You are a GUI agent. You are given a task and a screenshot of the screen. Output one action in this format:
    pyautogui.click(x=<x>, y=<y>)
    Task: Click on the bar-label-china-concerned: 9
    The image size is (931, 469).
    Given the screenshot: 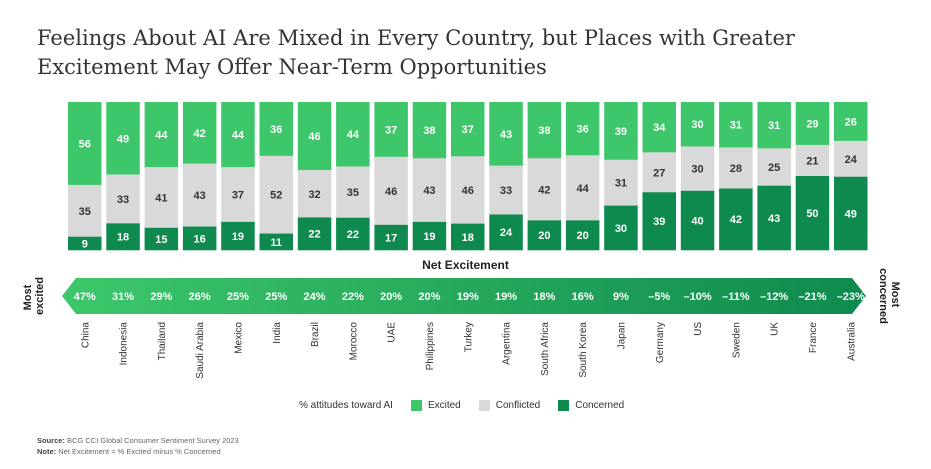 What is the action you would take?
    pyautogui.click(x=85, y=244)
    